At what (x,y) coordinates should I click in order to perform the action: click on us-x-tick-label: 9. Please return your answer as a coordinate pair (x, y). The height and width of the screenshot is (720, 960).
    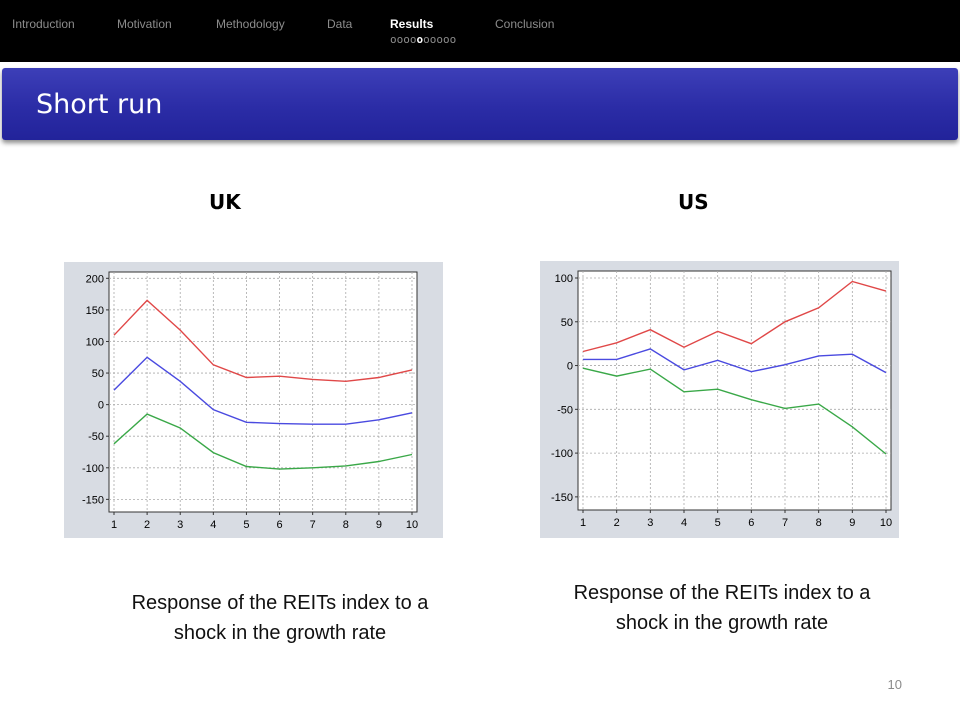
    Looking at the image, I should click on (852, 523).